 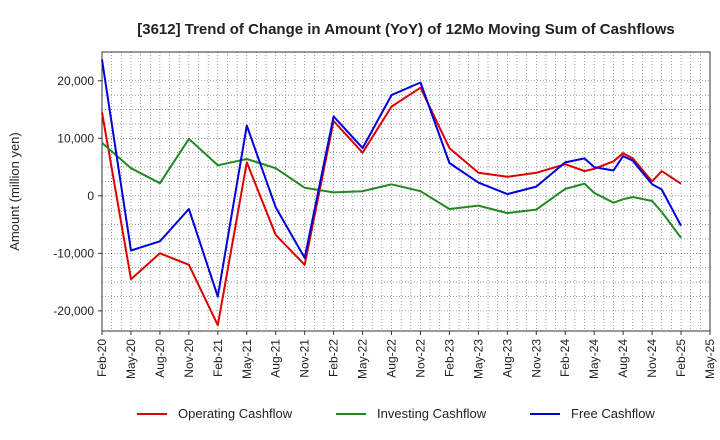 What do you see at coordinates (218, 358) in the screenshot?
I see `x-tick-label: Feb-21` at bounding box center [218, 358].